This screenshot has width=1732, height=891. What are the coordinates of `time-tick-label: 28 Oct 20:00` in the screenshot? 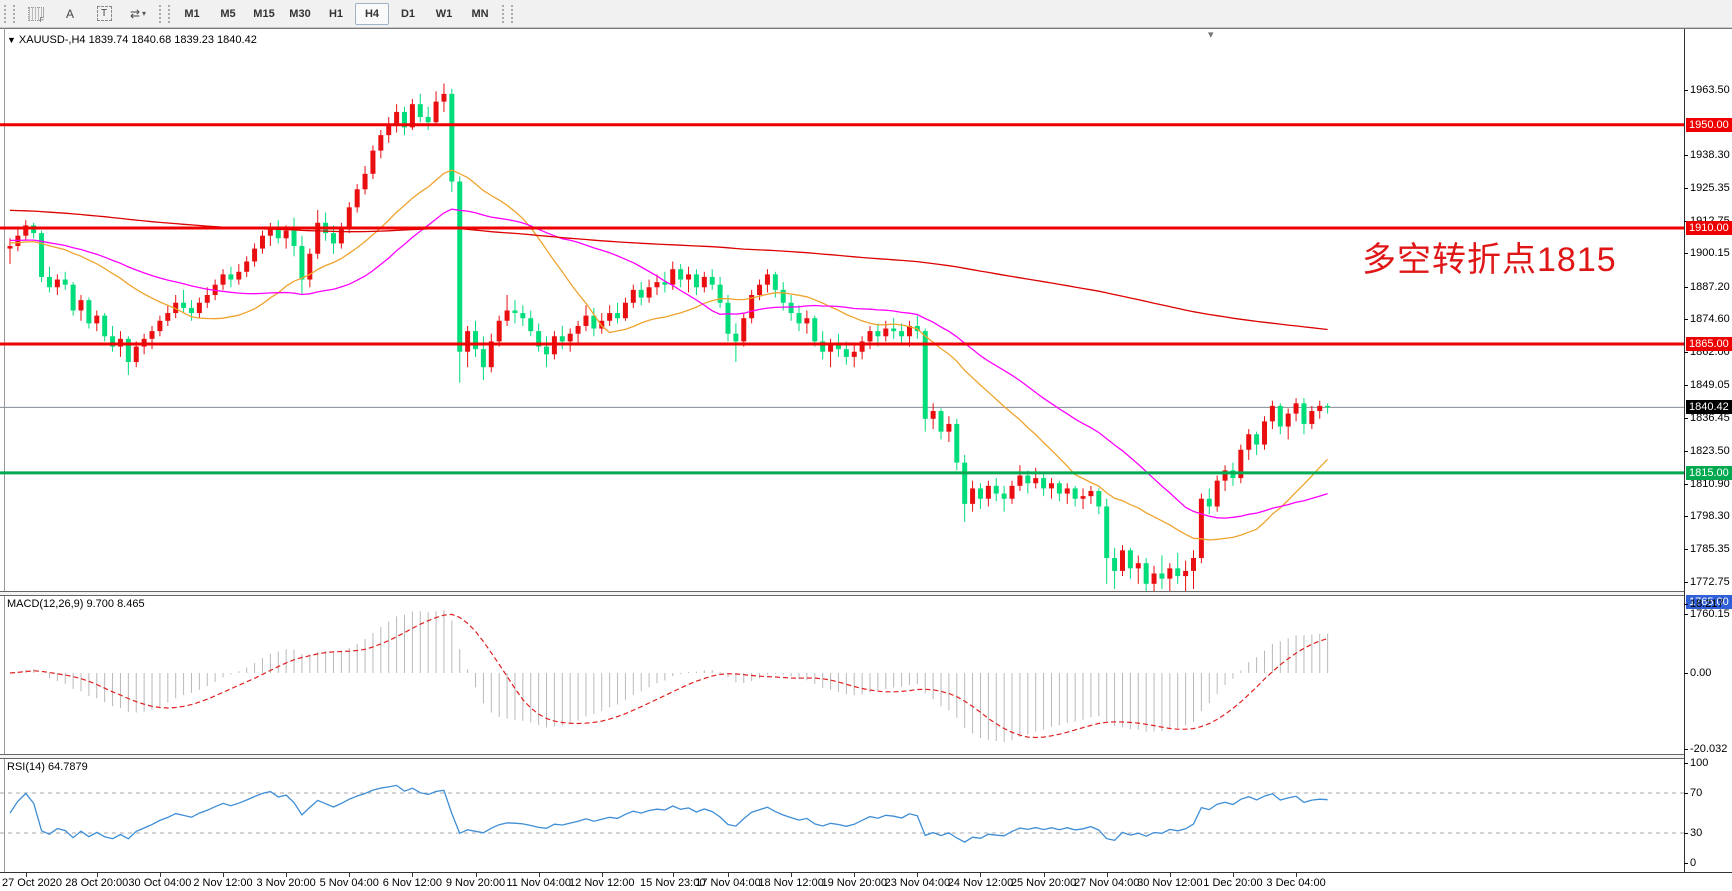 It's located at (97, 883).